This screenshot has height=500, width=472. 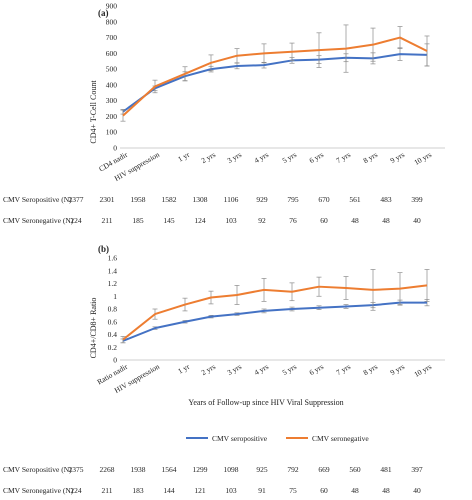 What do you see at coordinates (316, 369) in the screenshot?
I see `panel-b-x-tick-label: 6 yrs` at bounding box center [316, 369].